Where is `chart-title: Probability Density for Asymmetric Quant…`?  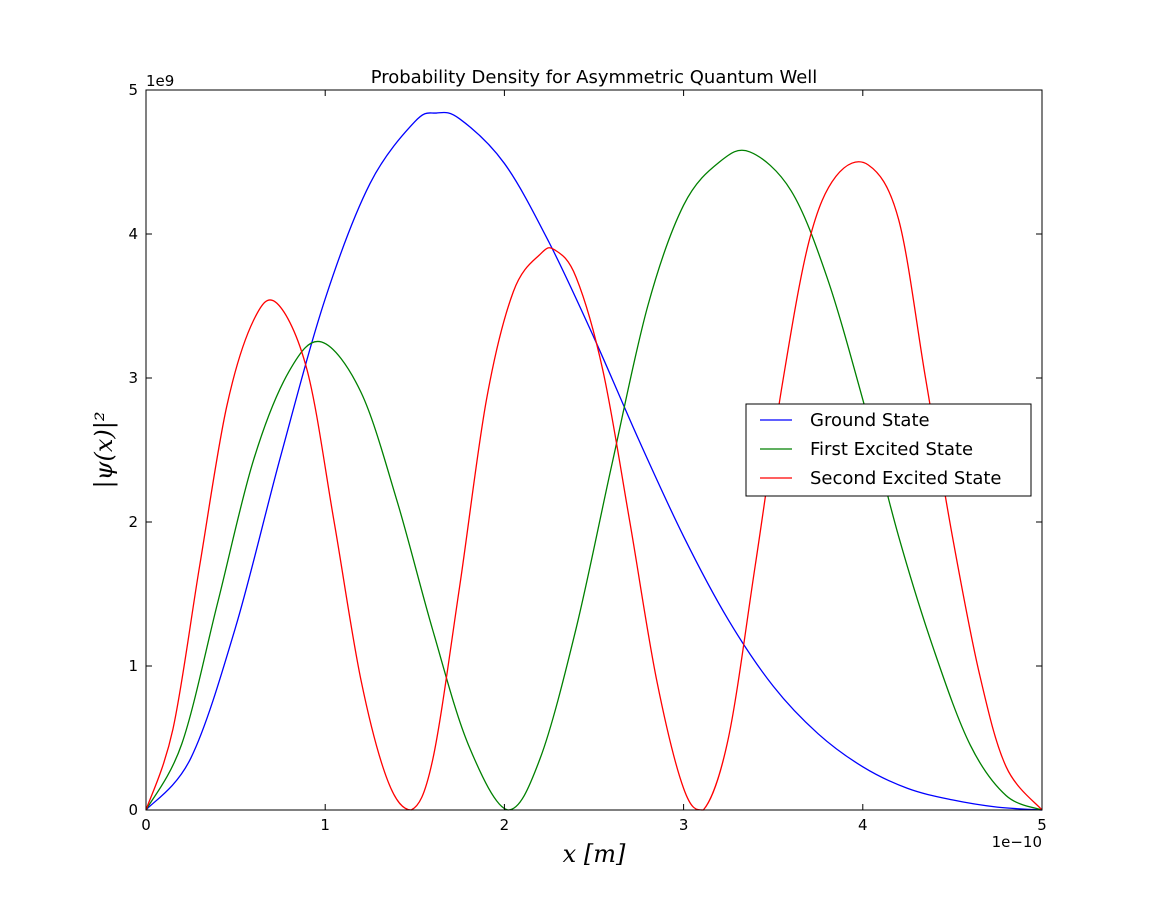
chart-title: Probability Density for Asymmetric Quant… is located at coordinates (594, 77).